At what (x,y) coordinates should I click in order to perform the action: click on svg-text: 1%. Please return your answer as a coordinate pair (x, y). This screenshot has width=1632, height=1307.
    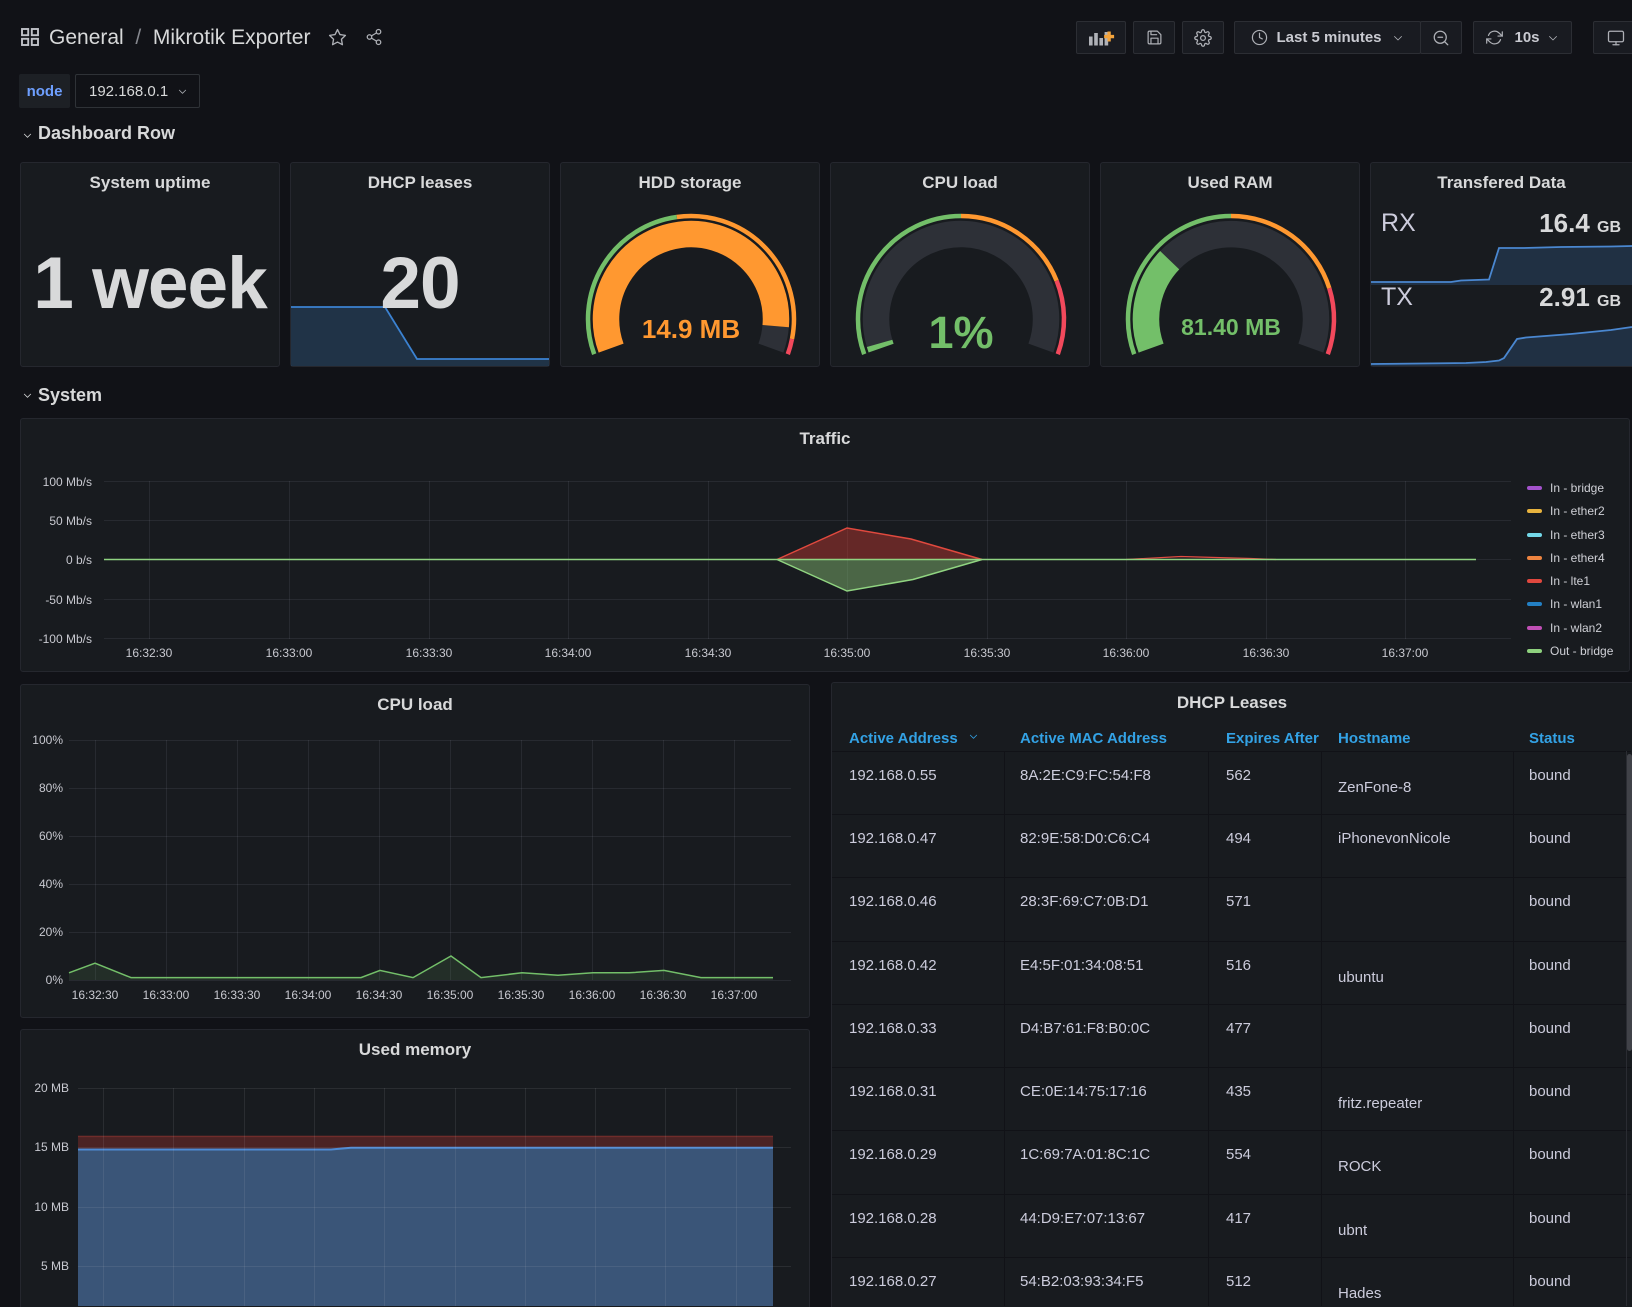
    Looking at the image, I should click on (960, 332).